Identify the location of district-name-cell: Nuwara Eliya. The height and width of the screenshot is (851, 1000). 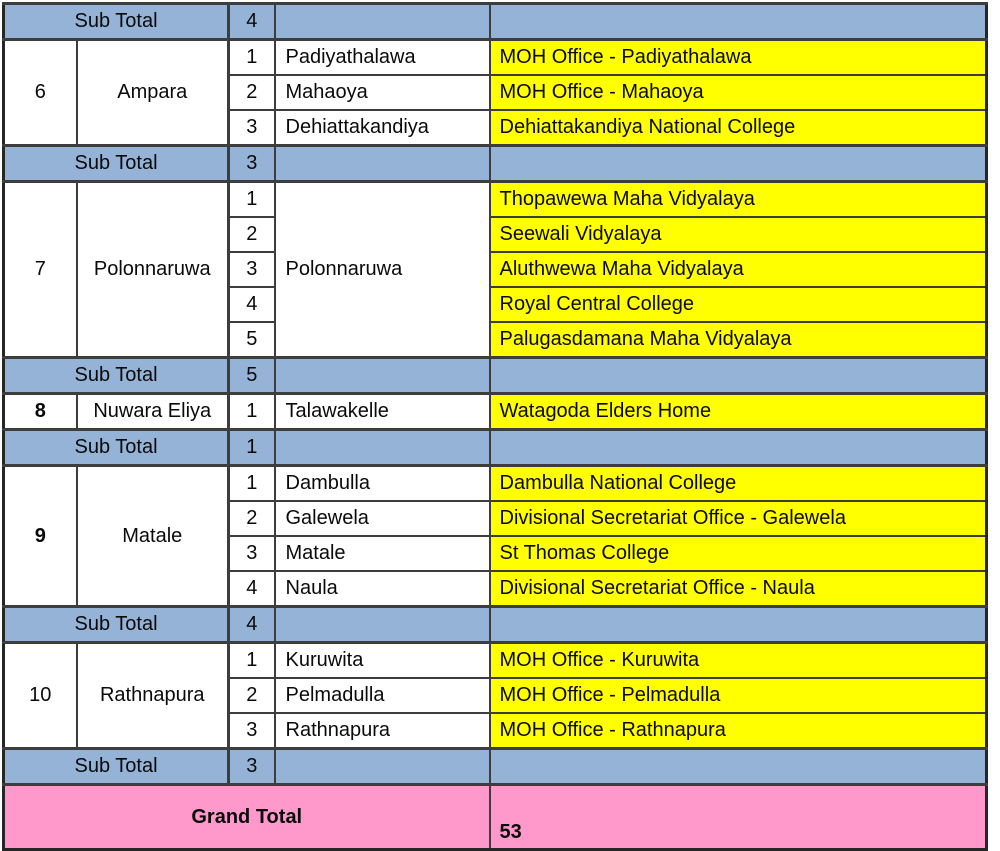
(152, 411).